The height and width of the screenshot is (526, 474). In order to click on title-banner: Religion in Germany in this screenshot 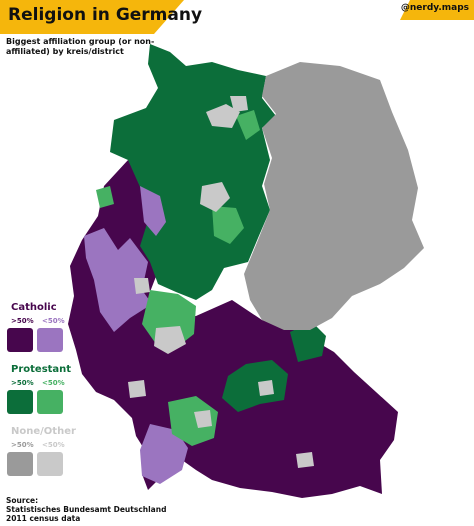, I will do `click(101, 17)`.